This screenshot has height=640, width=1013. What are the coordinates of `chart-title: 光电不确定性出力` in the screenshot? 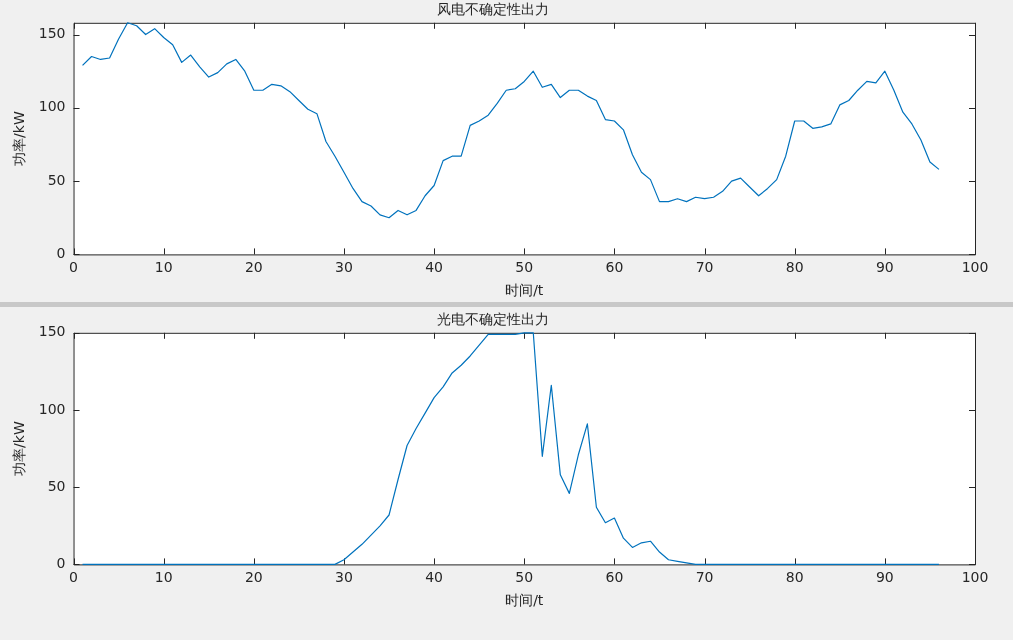 It's located at (492, 319).